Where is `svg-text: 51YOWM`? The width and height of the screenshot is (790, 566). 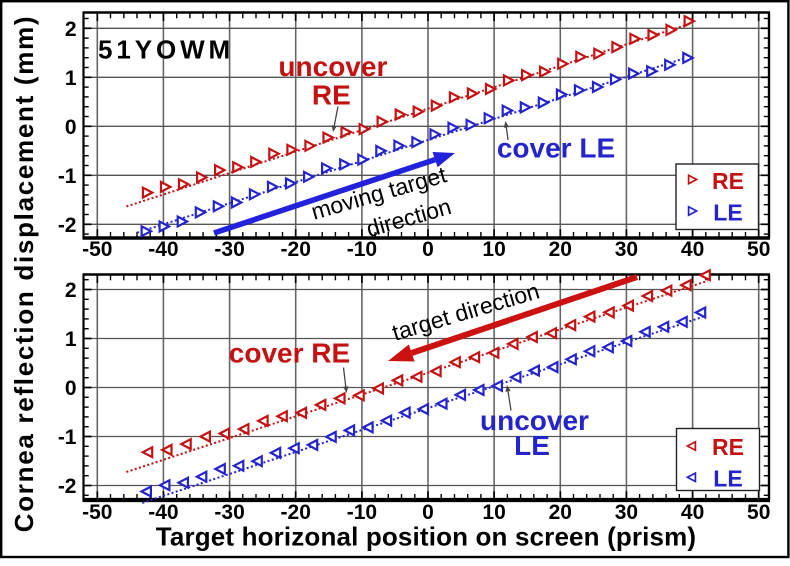
svg-text: 51YOWM is located at coordinates (166, 50).